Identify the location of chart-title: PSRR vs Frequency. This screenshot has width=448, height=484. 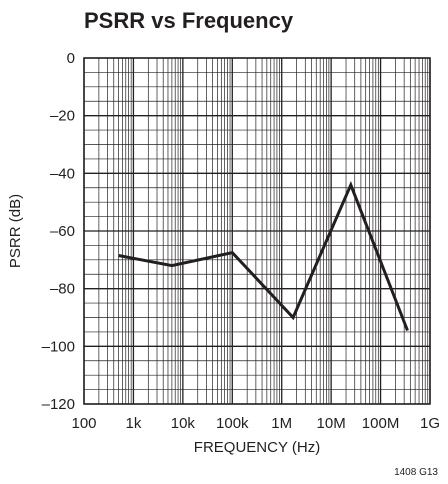
(189, 20).